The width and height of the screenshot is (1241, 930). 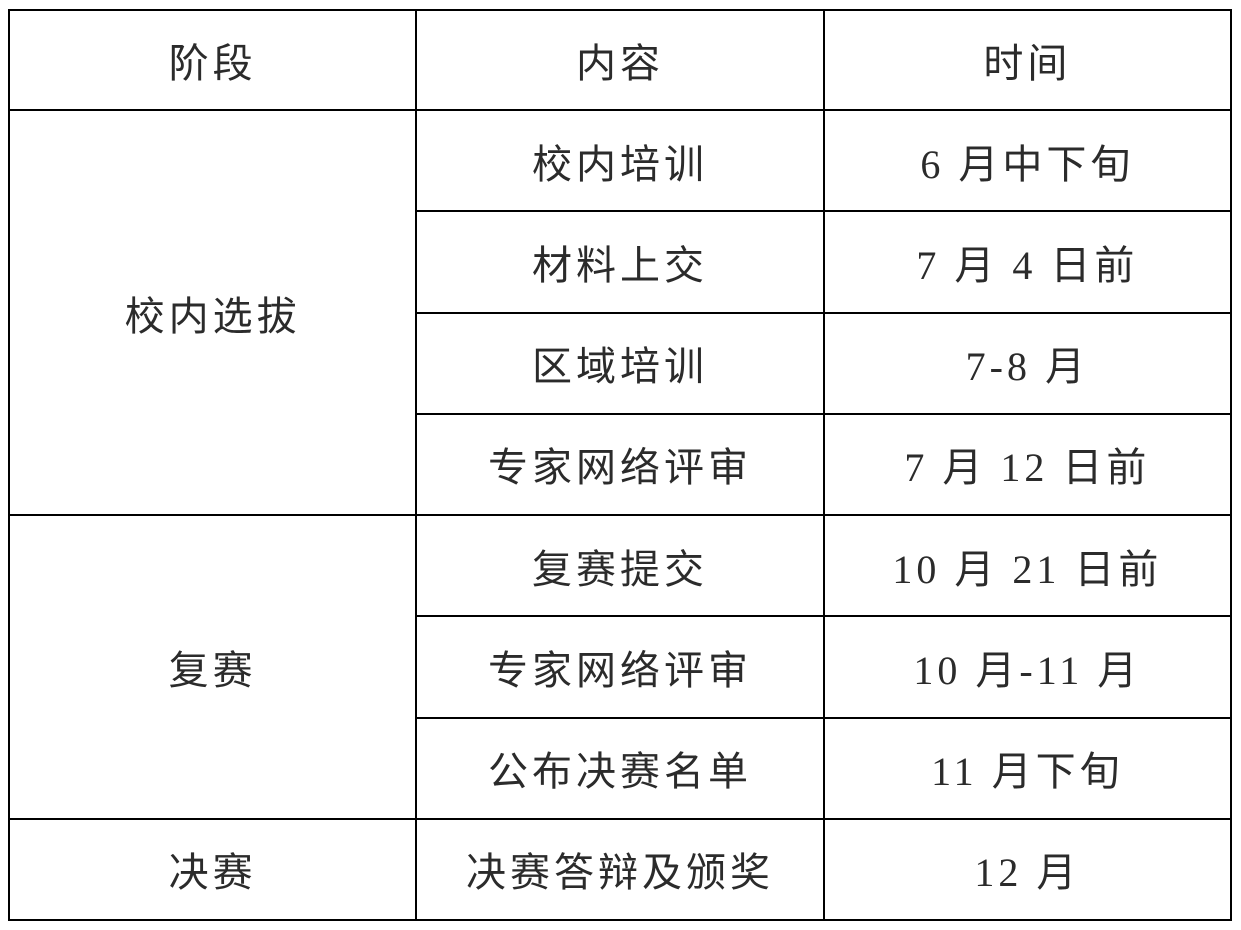 What do you see at coordinates (1027, 565) in the screenshot?
I see `time-cell: 10 月 21 日前` at bounding box center [1027, 565].